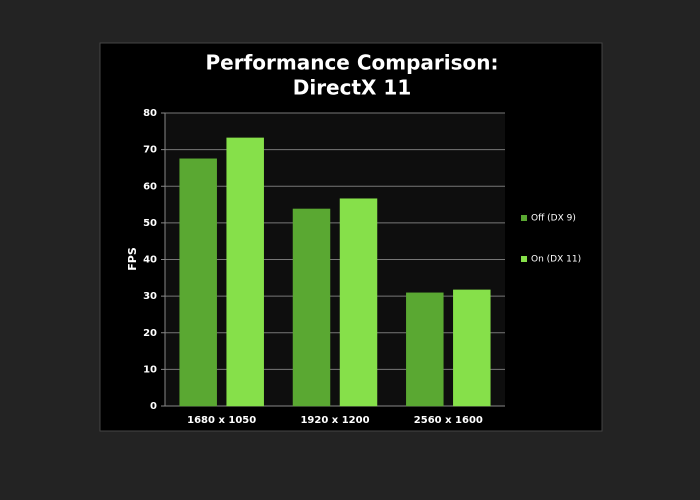 This screenshot has height=500, width=700. What do you see at coordinates (556, 260) in the screenshot?
I see `legend-label: On (DX 11)` at bounding box center [556, 260].